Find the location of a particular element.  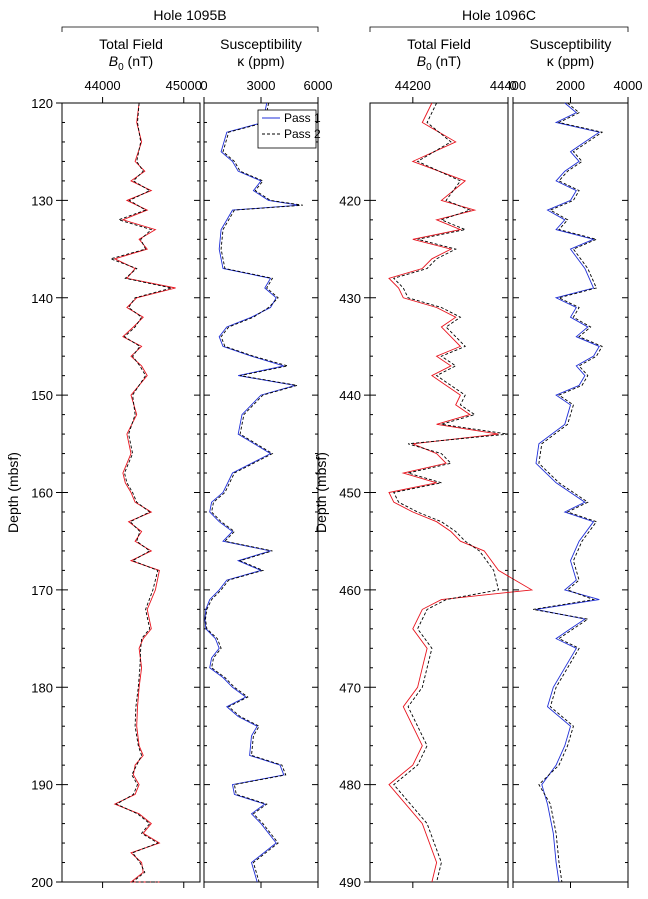

y-tick-label: 160 is located at coordinates (42, 493).